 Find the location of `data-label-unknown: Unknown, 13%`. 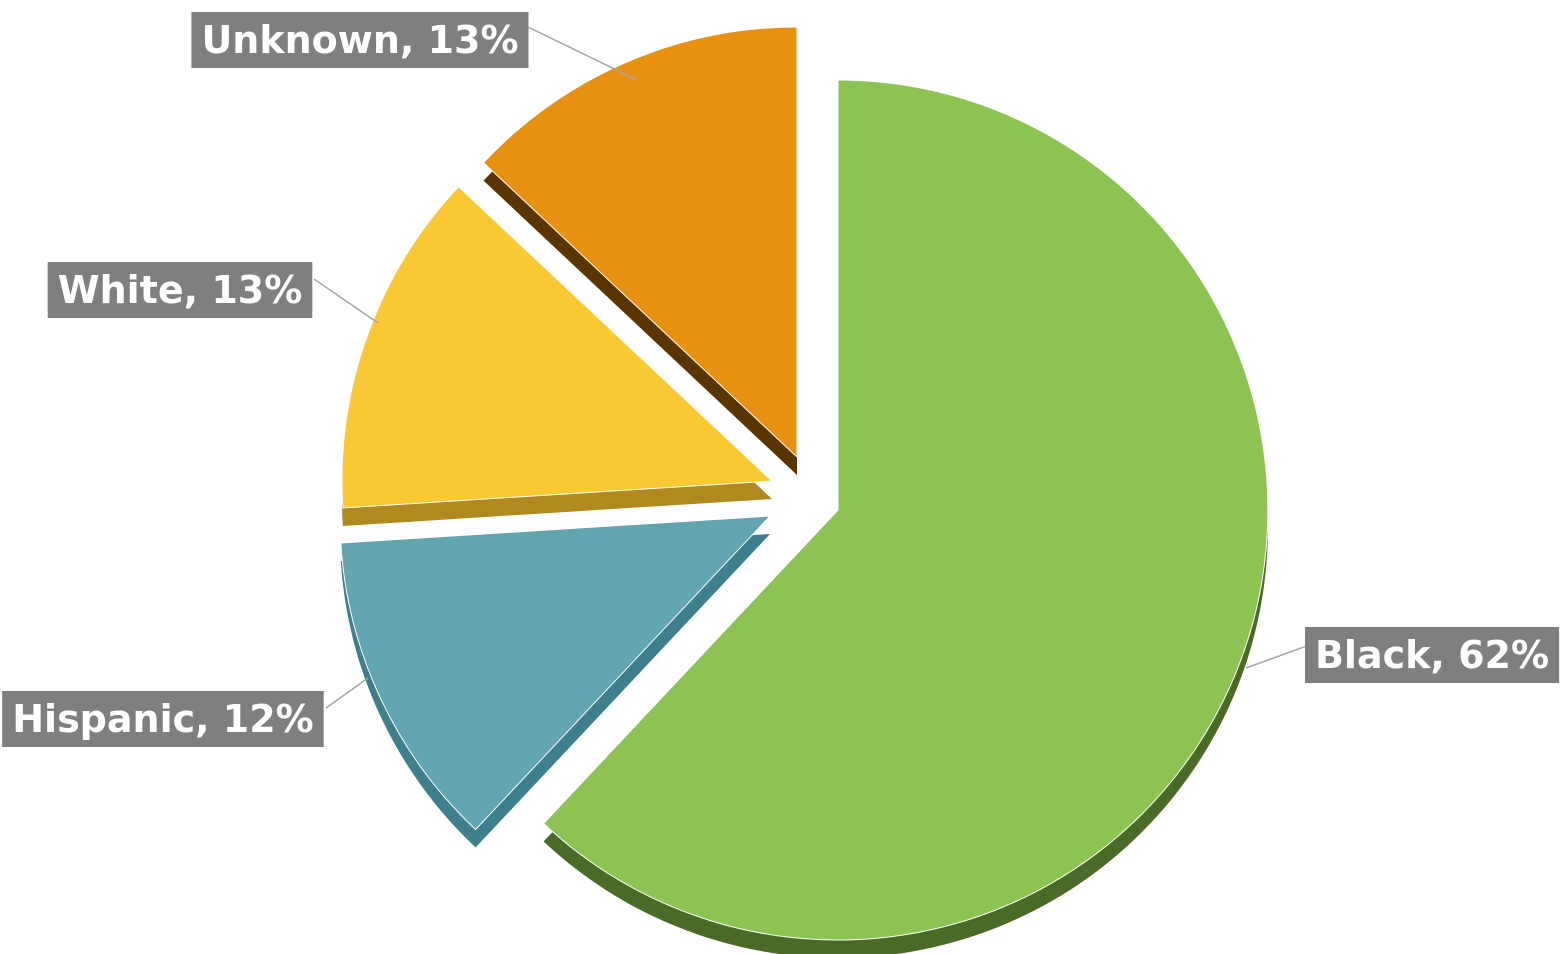

data-label-unknown: Unknown, 13% is located at coordinates (360, 40).